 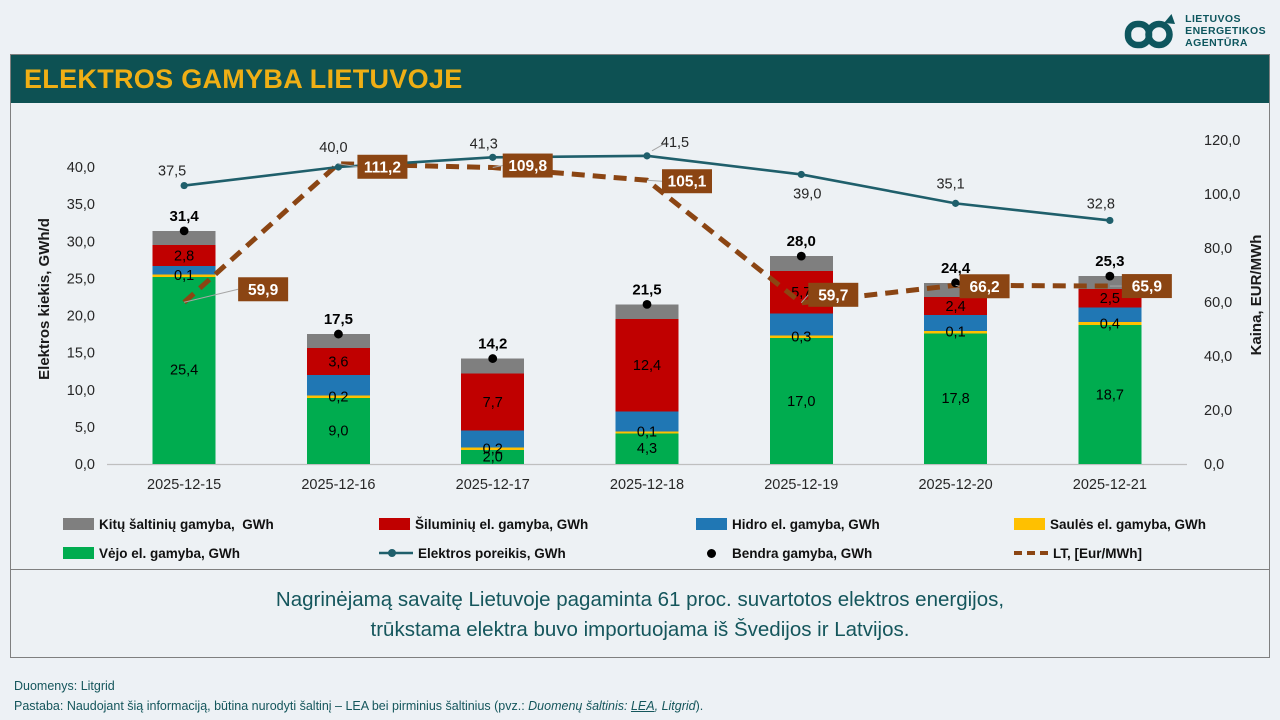 What do you see at coordinates (338, 485) in the screenshot?
I see `svg-text: 2025-12-16` at bounding box center [338, 485].